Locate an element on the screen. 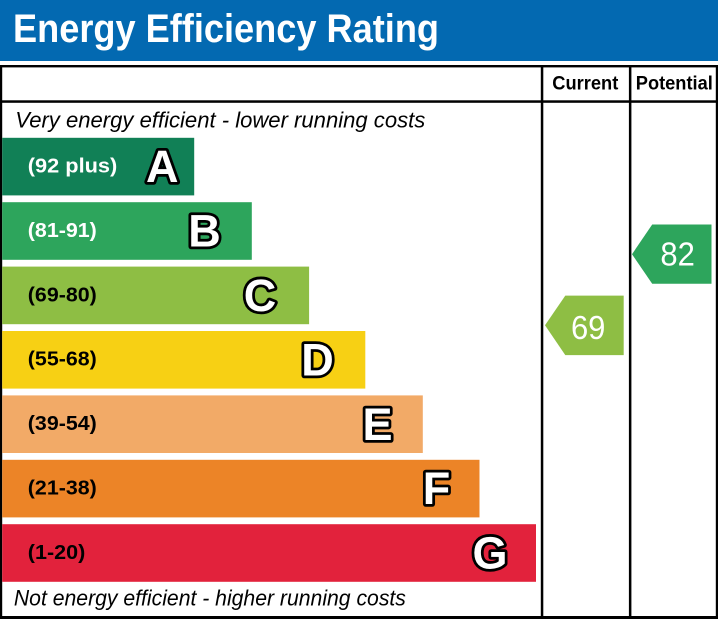 The width and height of the screenshot is (718, 619). svg-text: Energy Efficiency Rating is located at coordinates (226, 29).